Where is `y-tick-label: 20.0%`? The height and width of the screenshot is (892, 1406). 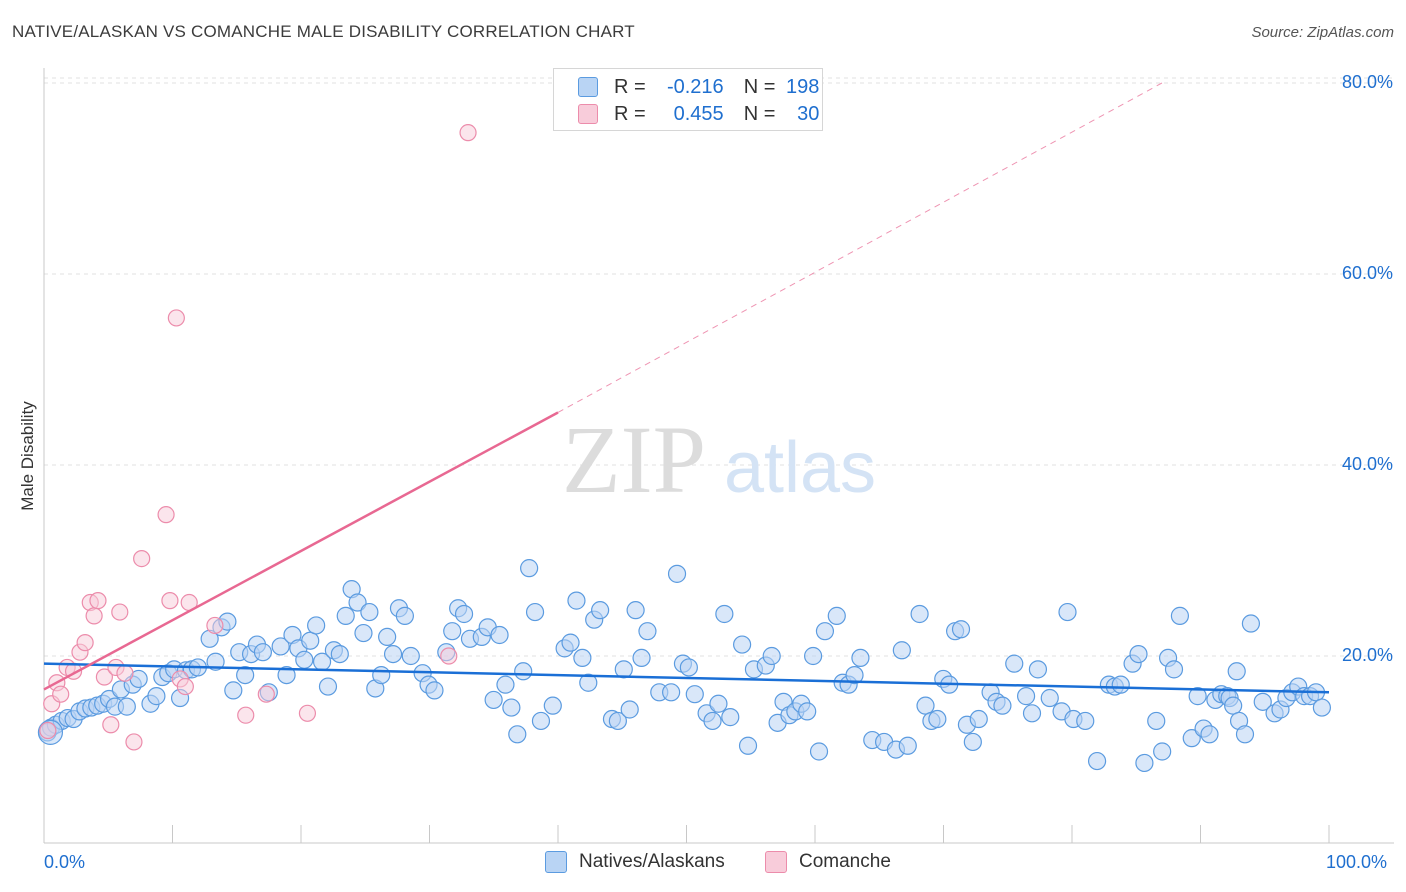 y-tick-label: 20.0% is located at coordinates (1367, 655).